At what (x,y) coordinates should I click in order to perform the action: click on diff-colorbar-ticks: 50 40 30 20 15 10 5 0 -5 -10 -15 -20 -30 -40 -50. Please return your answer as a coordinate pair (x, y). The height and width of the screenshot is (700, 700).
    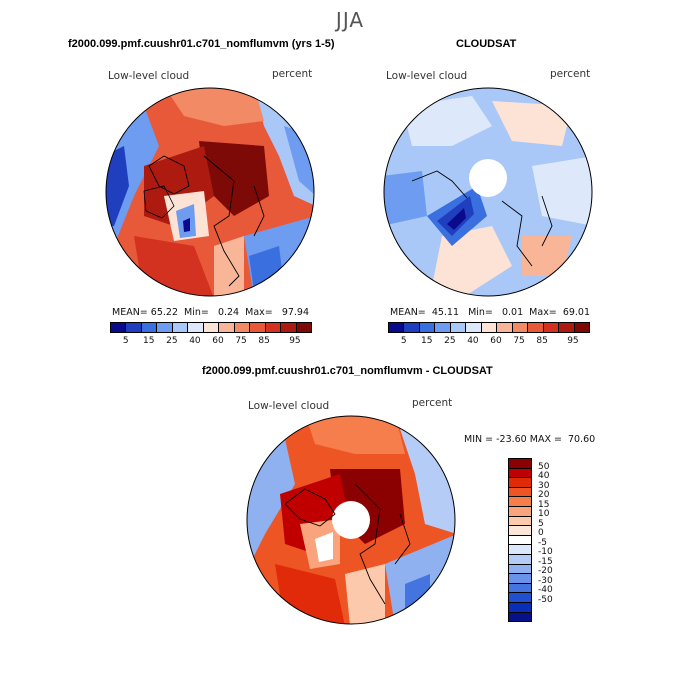
    Looking at the image, I should click on (558, 539).